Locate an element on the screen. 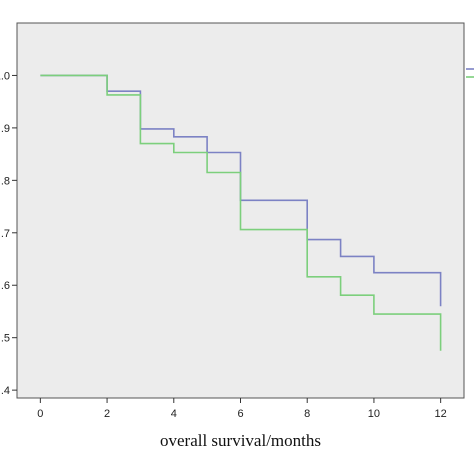 Image resolution: width=474 pixels, height=474 pixels. x-tick-label-4: 8 is located at coordinates (307, 414).